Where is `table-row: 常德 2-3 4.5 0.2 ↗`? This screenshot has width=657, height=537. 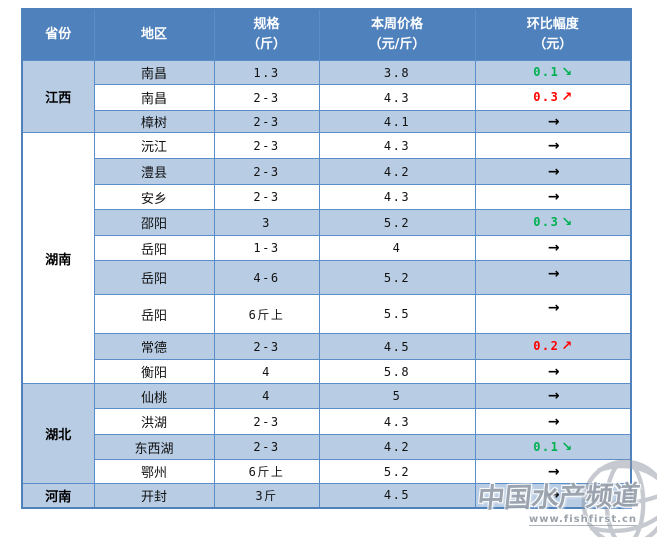
table-row: 常德 2-3 4.5 0.2 ↗ is located at coordinates (327, 346).